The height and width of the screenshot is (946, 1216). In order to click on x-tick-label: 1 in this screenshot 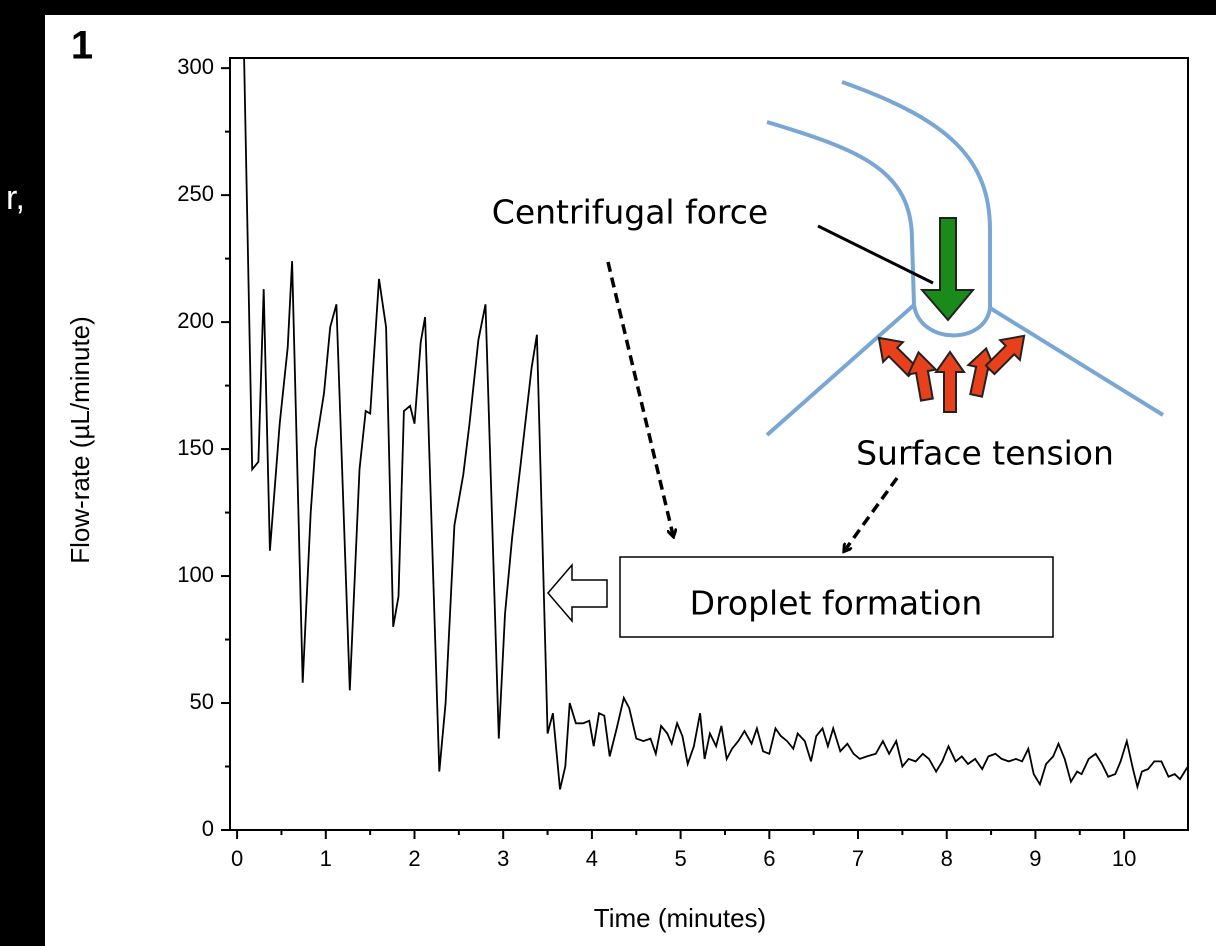, I will do `click(326, 858)`.